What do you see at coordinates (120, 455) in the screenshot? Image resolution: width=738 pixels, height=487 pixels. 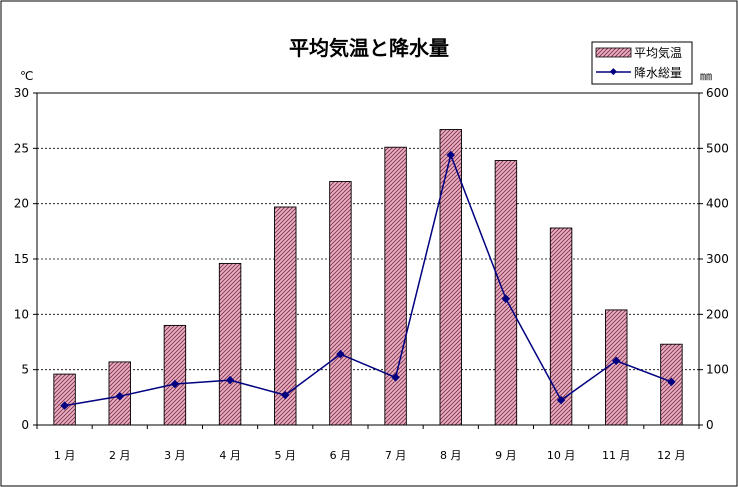 I see `x-tick-label: 2 月` at bounding box center [120, 455].